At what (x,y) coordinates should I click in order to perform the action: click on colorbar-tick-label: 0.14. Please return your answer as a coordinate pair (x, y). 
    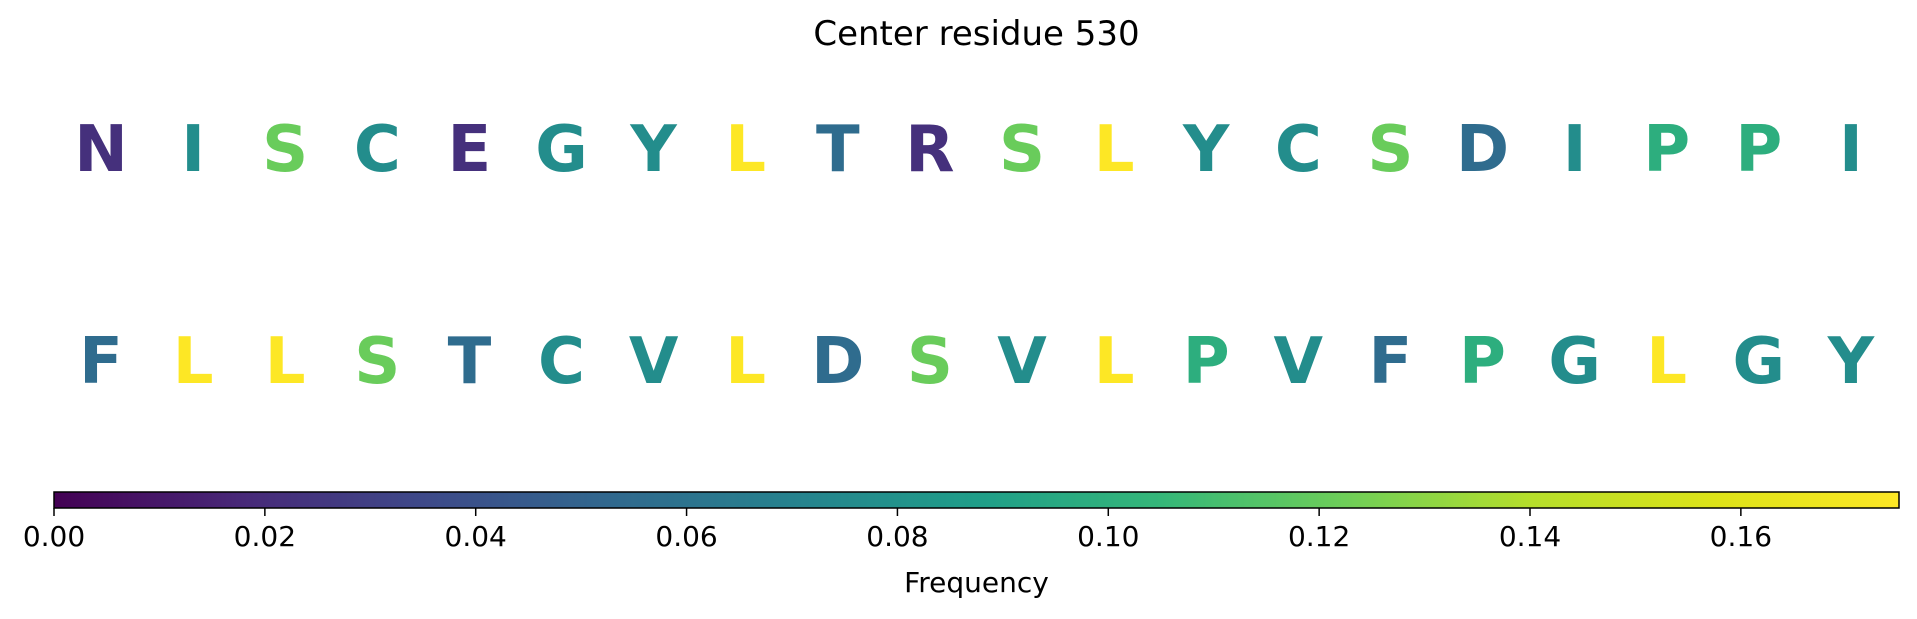
    Looking at the image, I should click on (1530, 536).